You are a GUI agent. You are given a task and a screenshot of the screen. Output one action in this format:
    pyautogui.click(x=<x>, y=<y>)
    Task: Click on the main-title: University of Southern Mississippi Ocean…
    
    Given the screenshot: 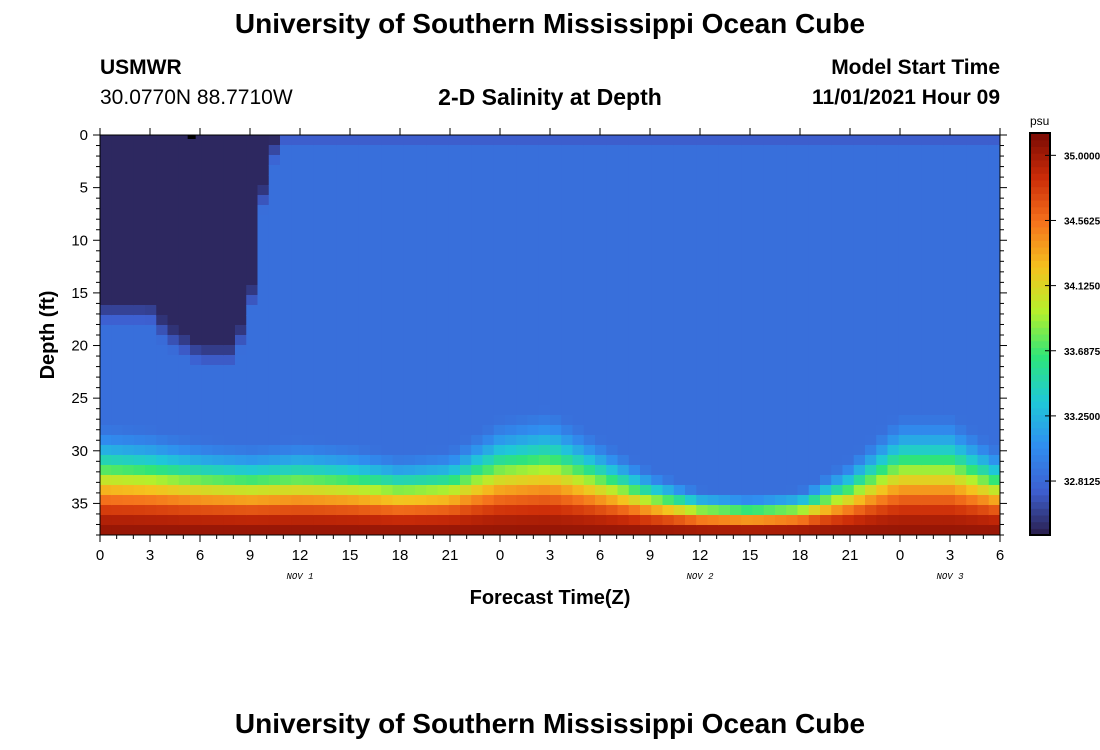 What is the action you would take?
    pyautogui.click(x=550, y=23)
    